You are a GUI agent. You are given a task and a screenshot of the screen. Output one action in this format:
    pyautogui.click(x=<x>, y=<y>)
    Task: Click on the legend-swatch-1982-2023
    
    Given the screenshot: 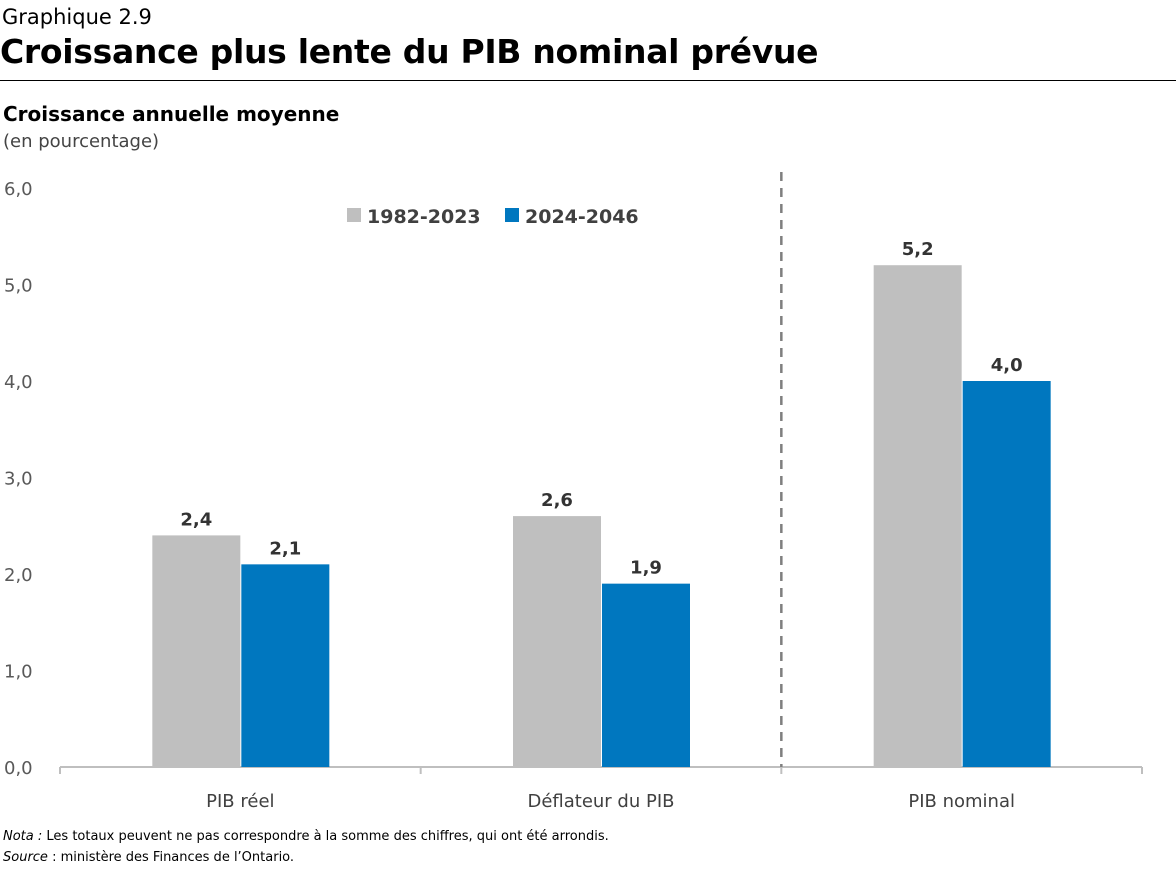 What is the action you would take?
    pyautogui.click(x=354, y=215)
    